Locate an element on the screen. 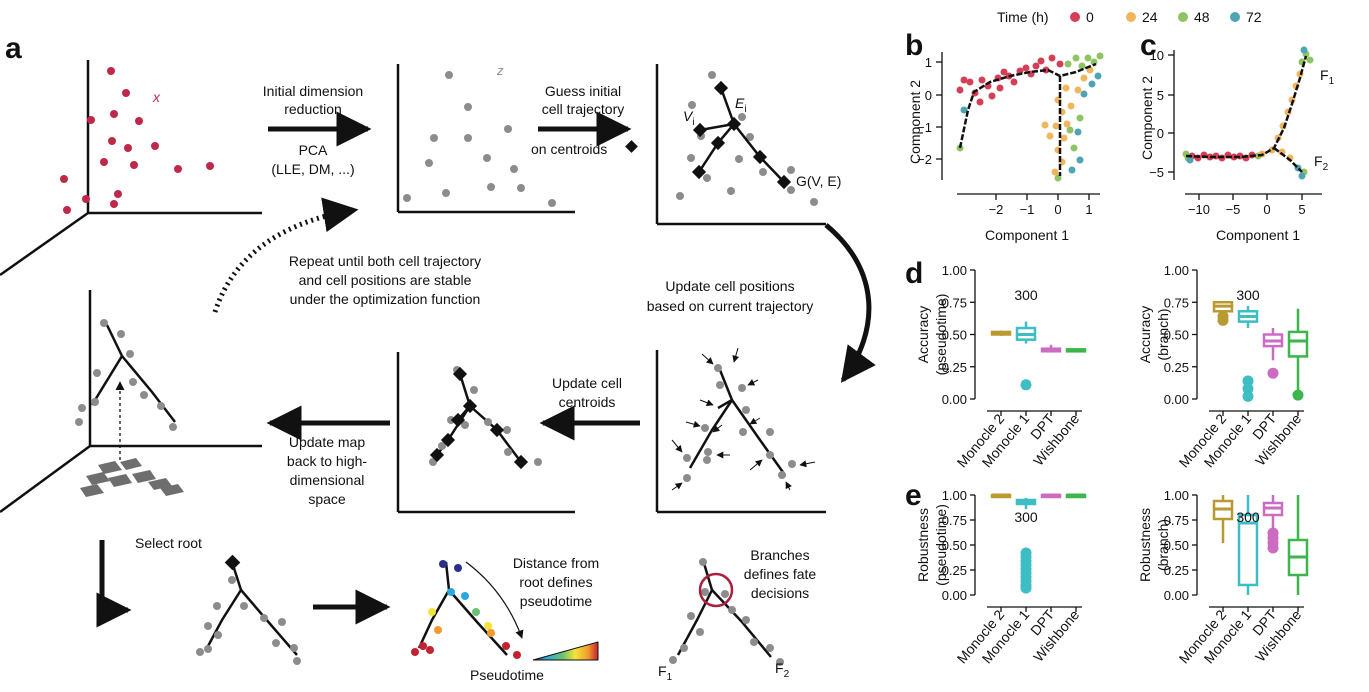 The image size is (1369, 692). select-root-label: Select root is located at coordinates (168, 543).